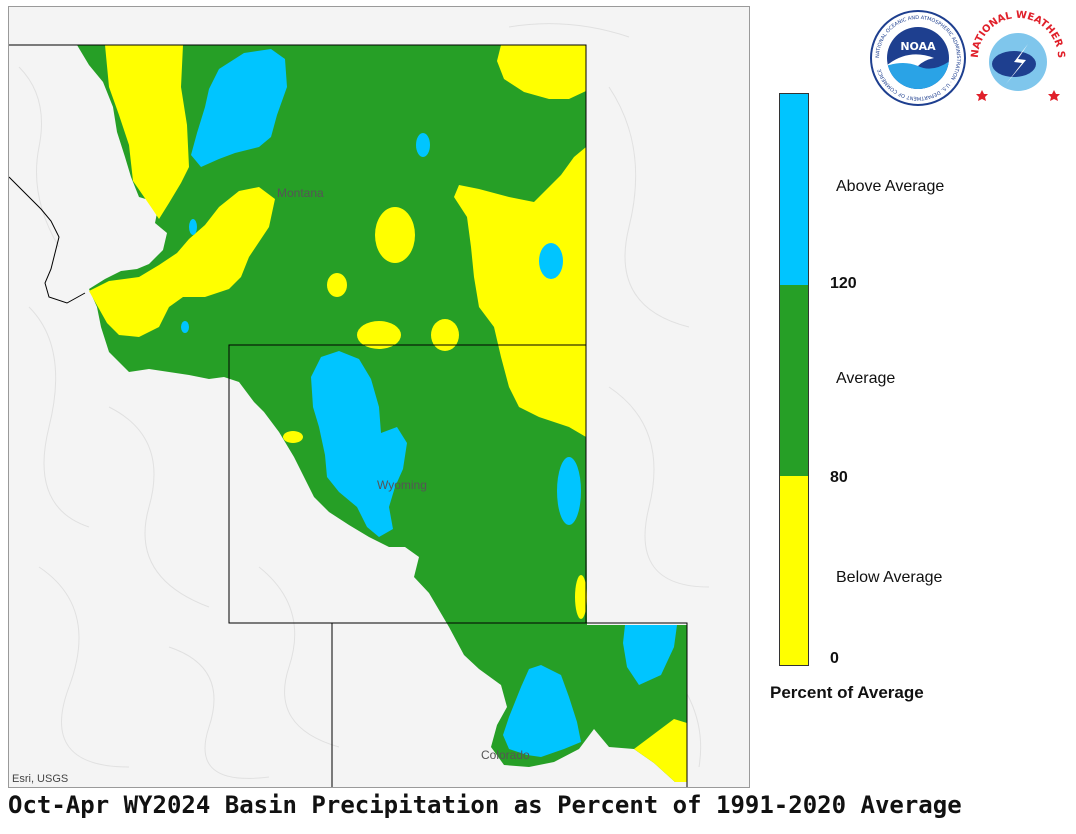  What do you see at coordinates (1054, 95) in the screenshot?
I see `nws-star-right` at bounding box center [1054, 95].